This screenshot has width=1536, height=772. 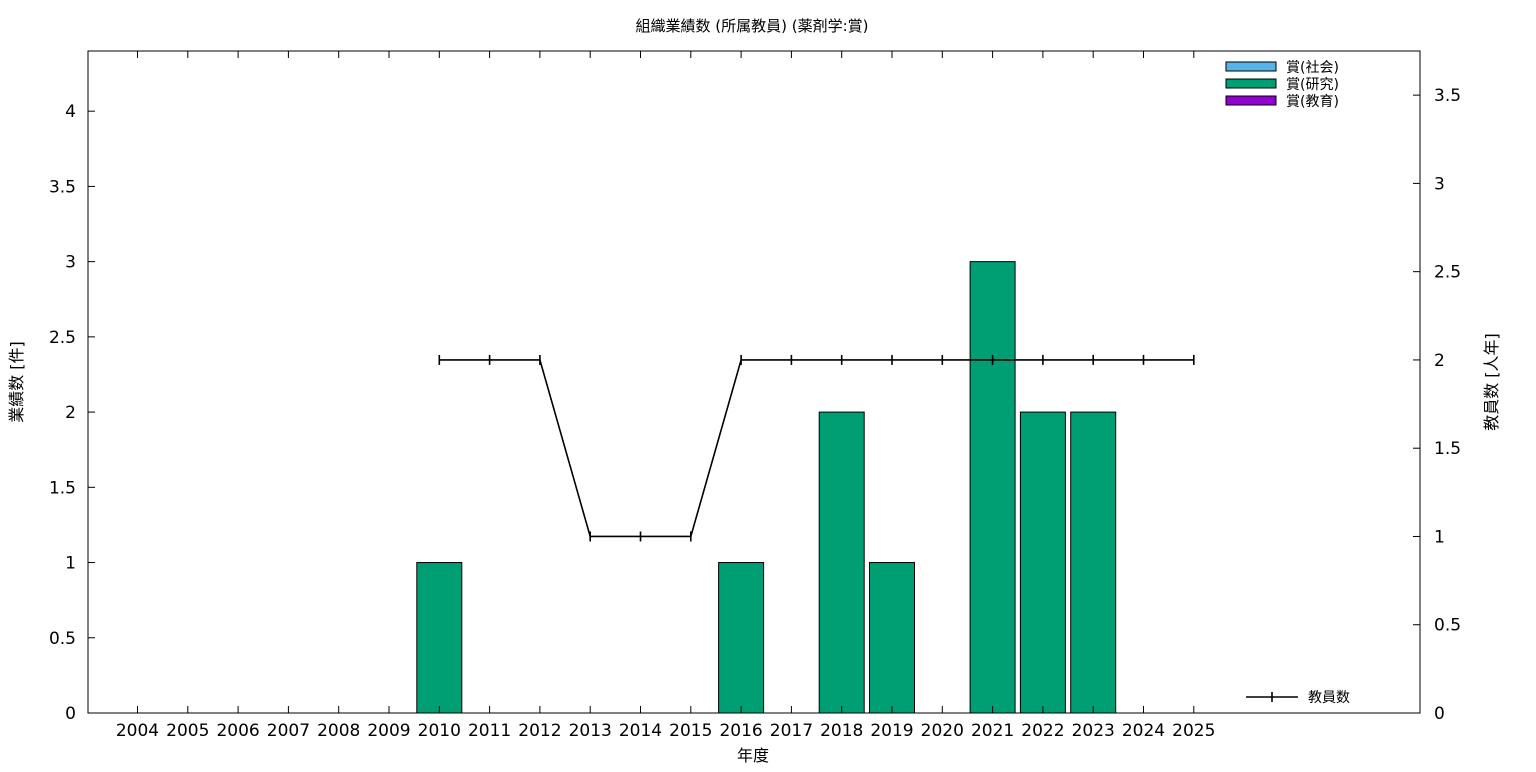 I want to click on legend-label-1: 賞(研究), so click(x=1312, y=85).